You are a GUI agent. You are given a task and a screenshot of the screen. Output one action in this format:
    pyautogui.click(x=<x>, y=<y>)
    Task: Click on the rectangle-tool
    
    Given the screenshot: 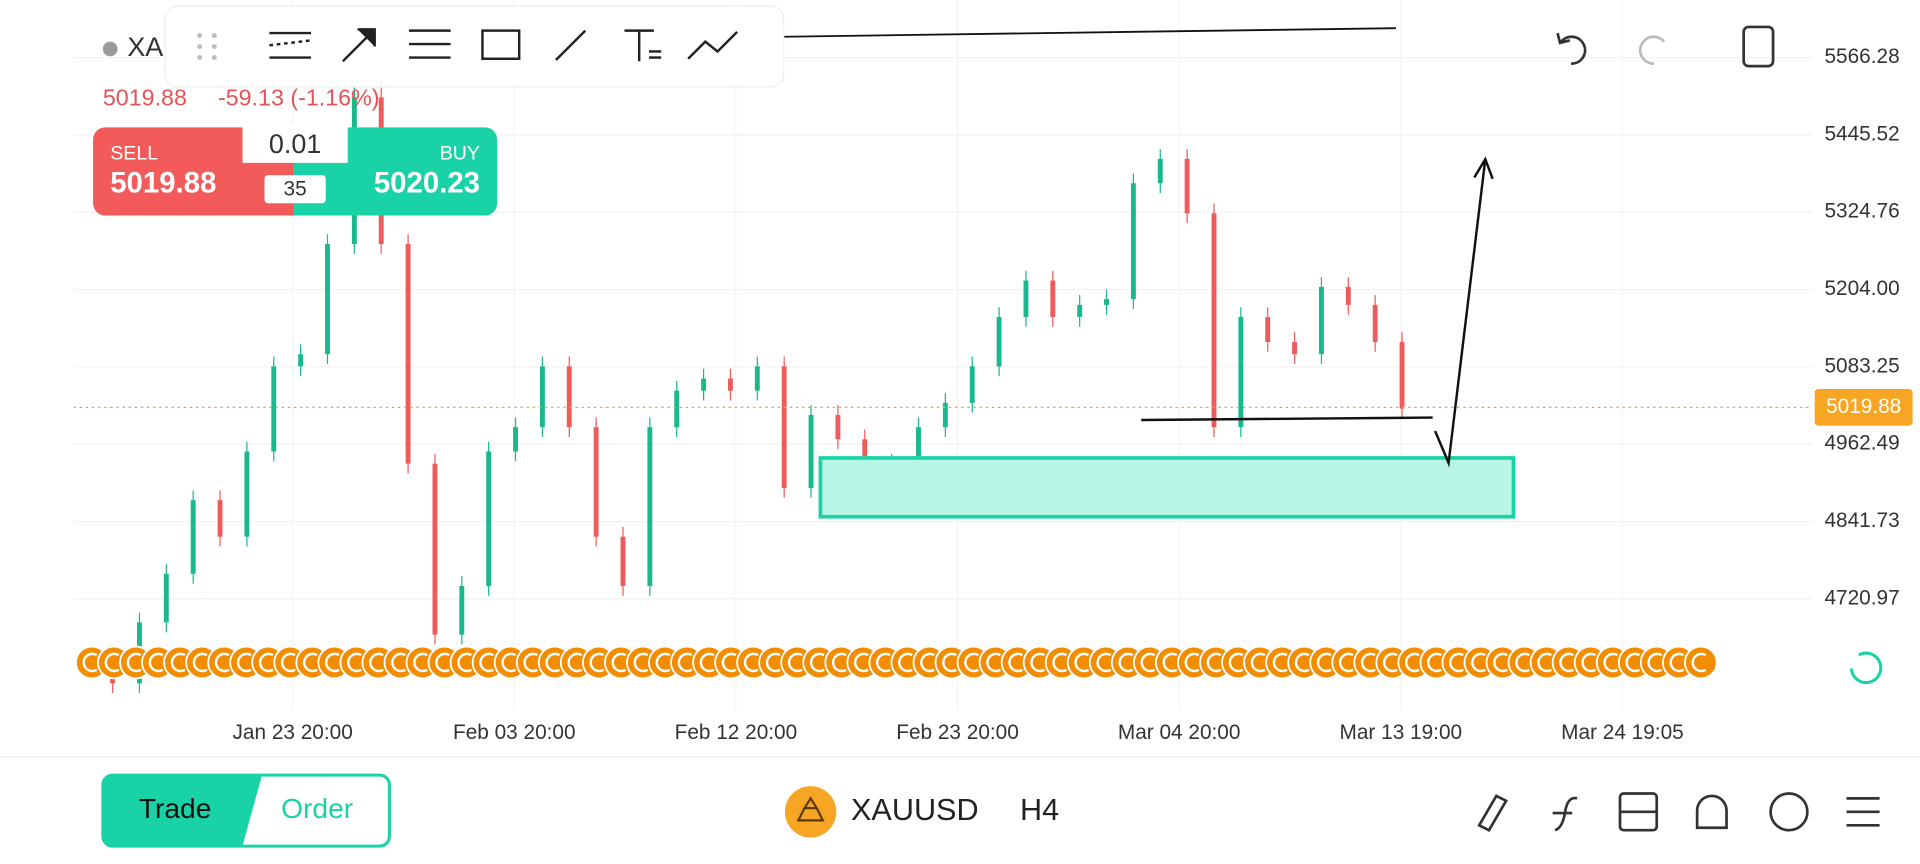 What is the action you would take?
    pyautogui.click(x=501, y=45)
    